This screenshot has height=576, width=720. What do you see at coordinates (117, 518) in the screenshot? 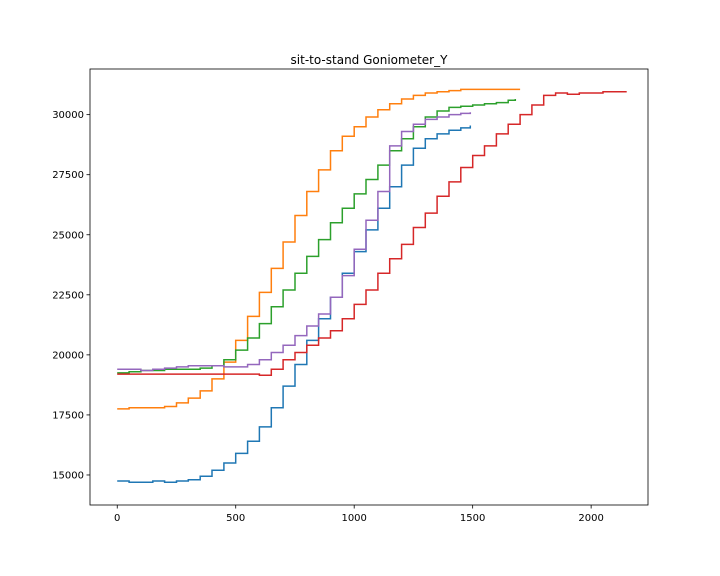
I see `x-tick-label: 0` at bounding box center [117, 518].